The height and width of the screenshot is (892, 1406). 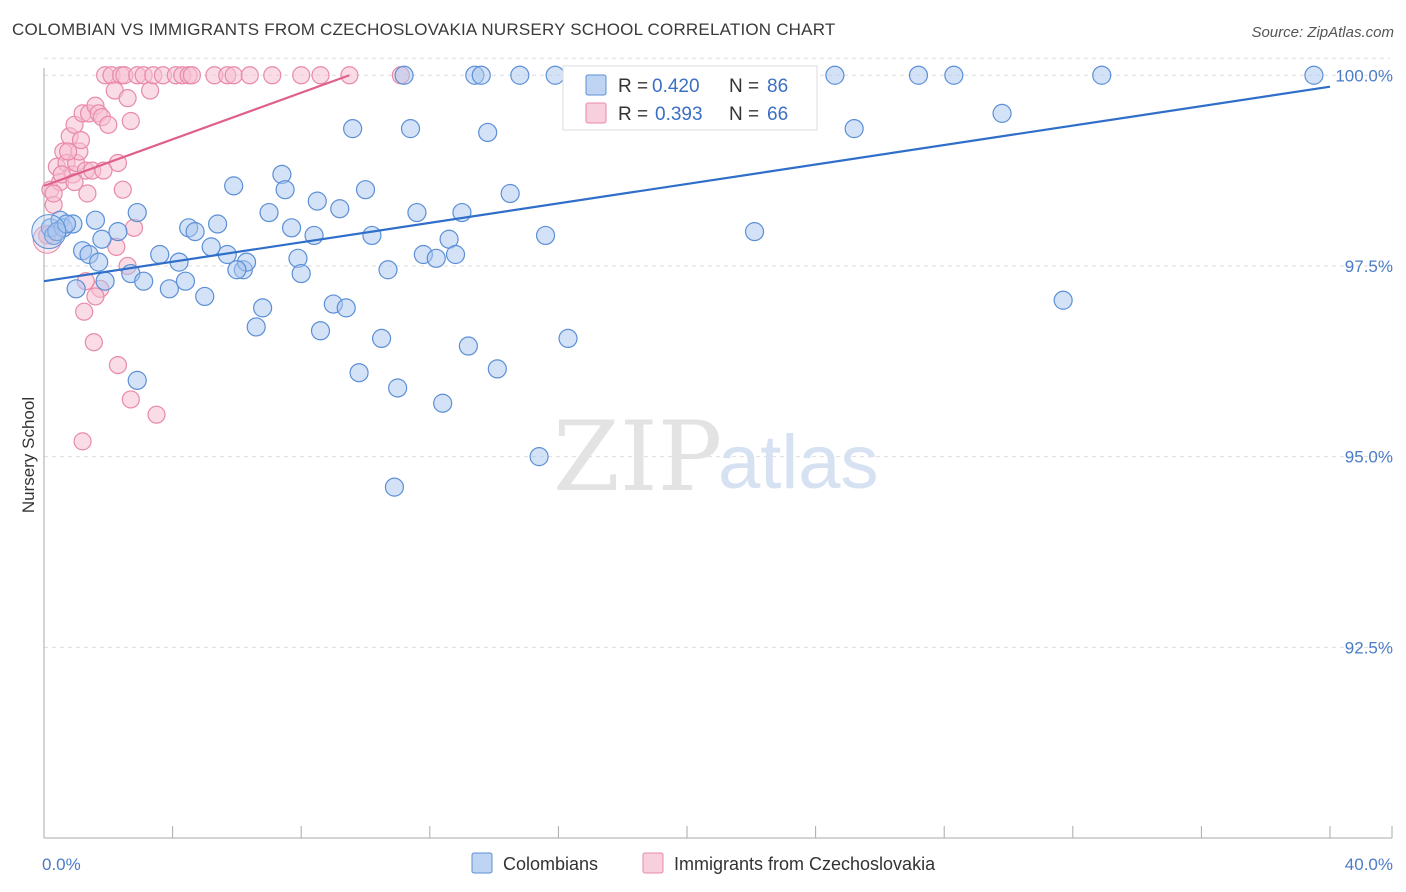 I want to click on colombian-point-cluster, so click(x=49, y=232).